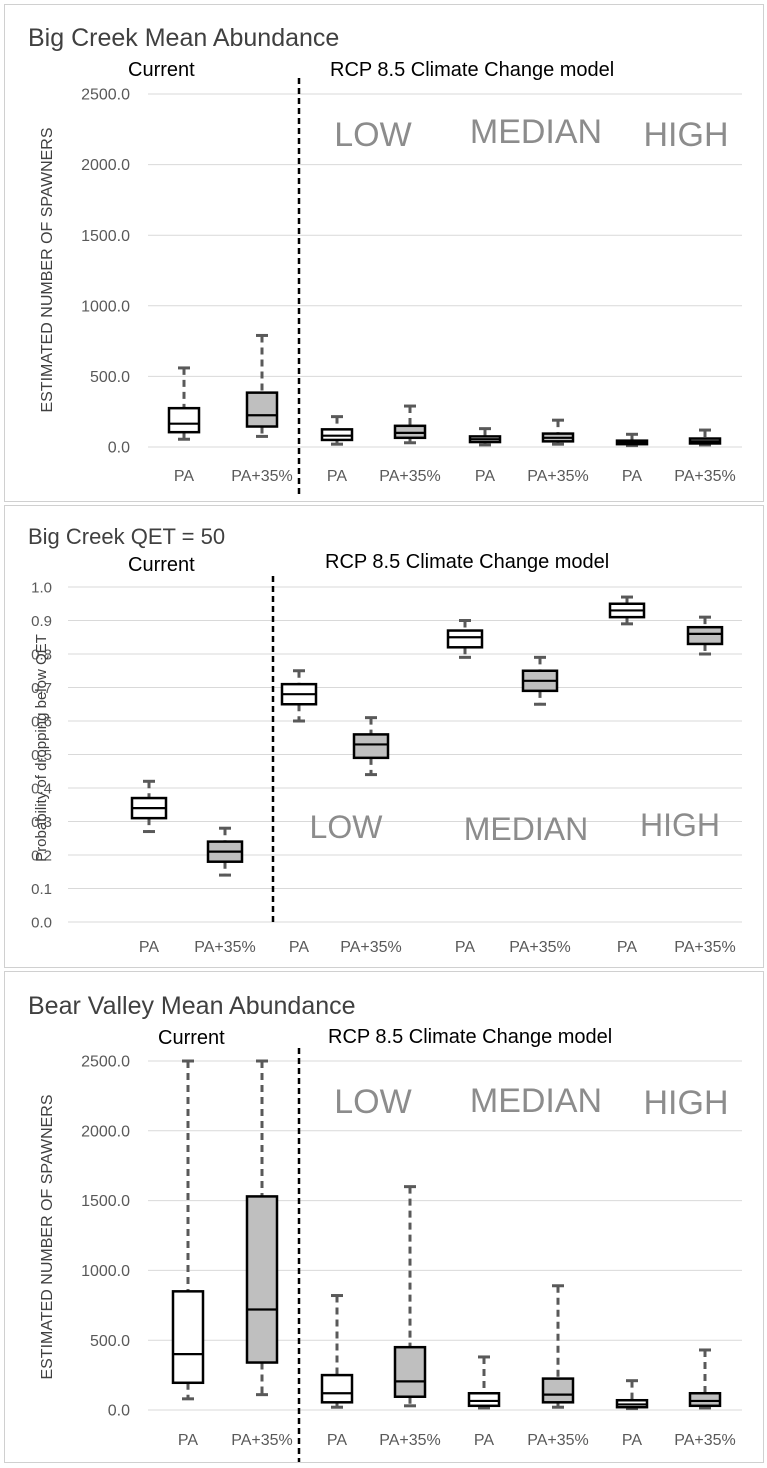  What do you see at coordinates (41, 721) in the screenshot?
I see `y-tick-label: 0.6` at bounding box center [41, 721].